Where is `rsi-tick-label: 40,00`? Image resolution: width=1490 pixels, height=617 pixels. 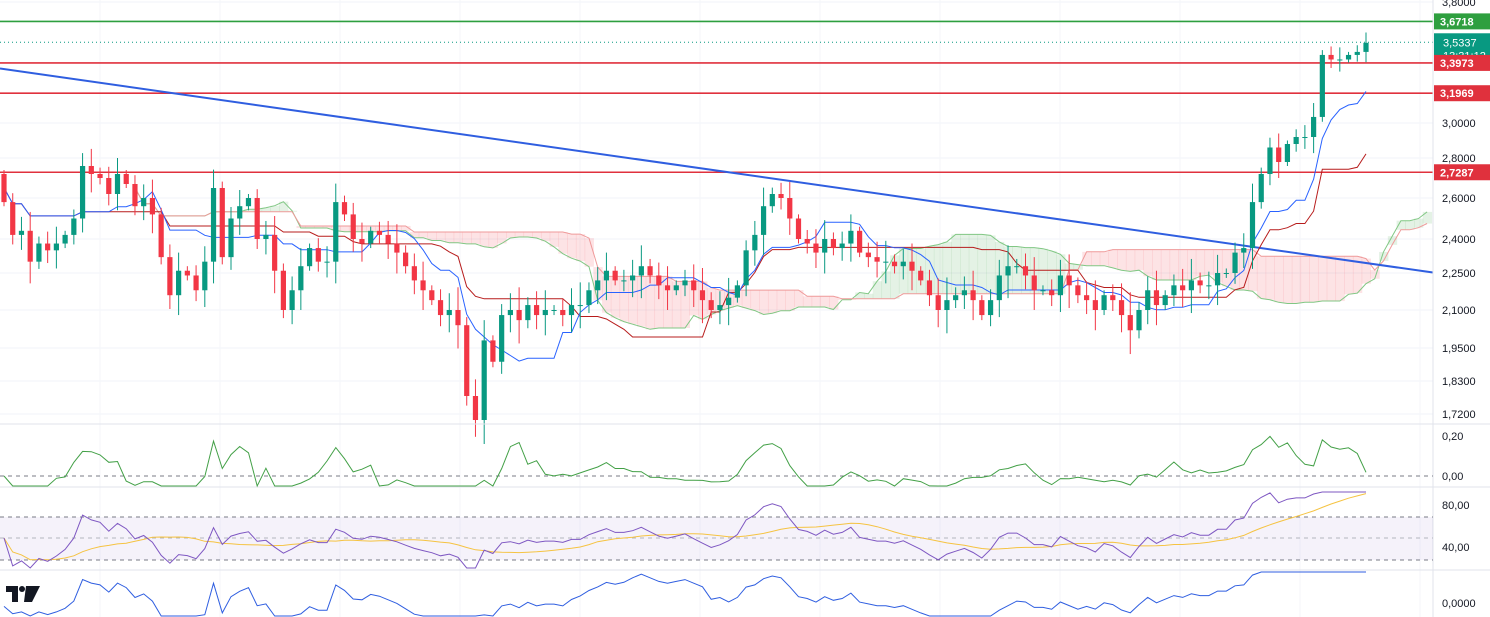 rsi-tick-label: 40,00 is located at coordinates (1456, 548).